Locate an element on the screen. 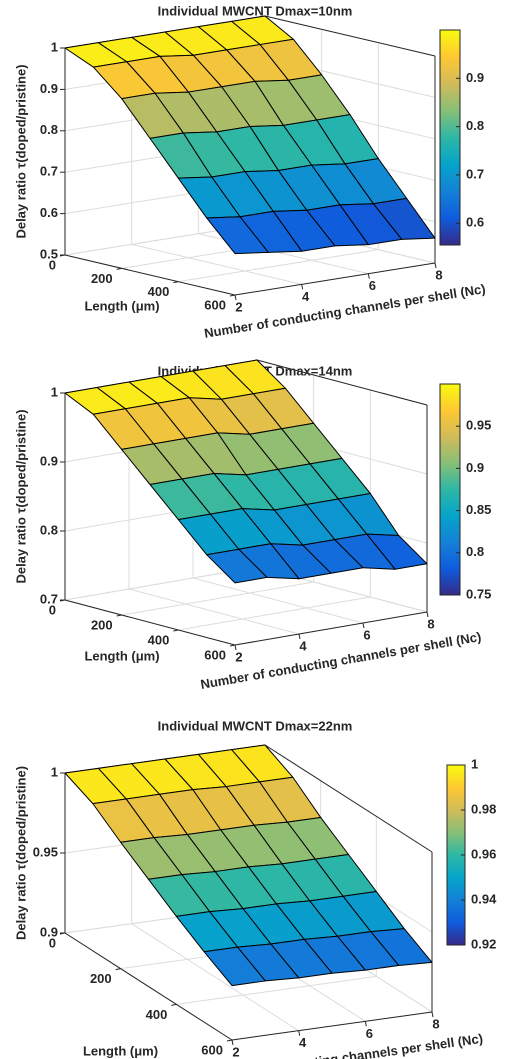 This screenshot has width=529, height=1059. chart-title: Individual MWCNT Dmax=22nm is located at coordinates (255, 725).